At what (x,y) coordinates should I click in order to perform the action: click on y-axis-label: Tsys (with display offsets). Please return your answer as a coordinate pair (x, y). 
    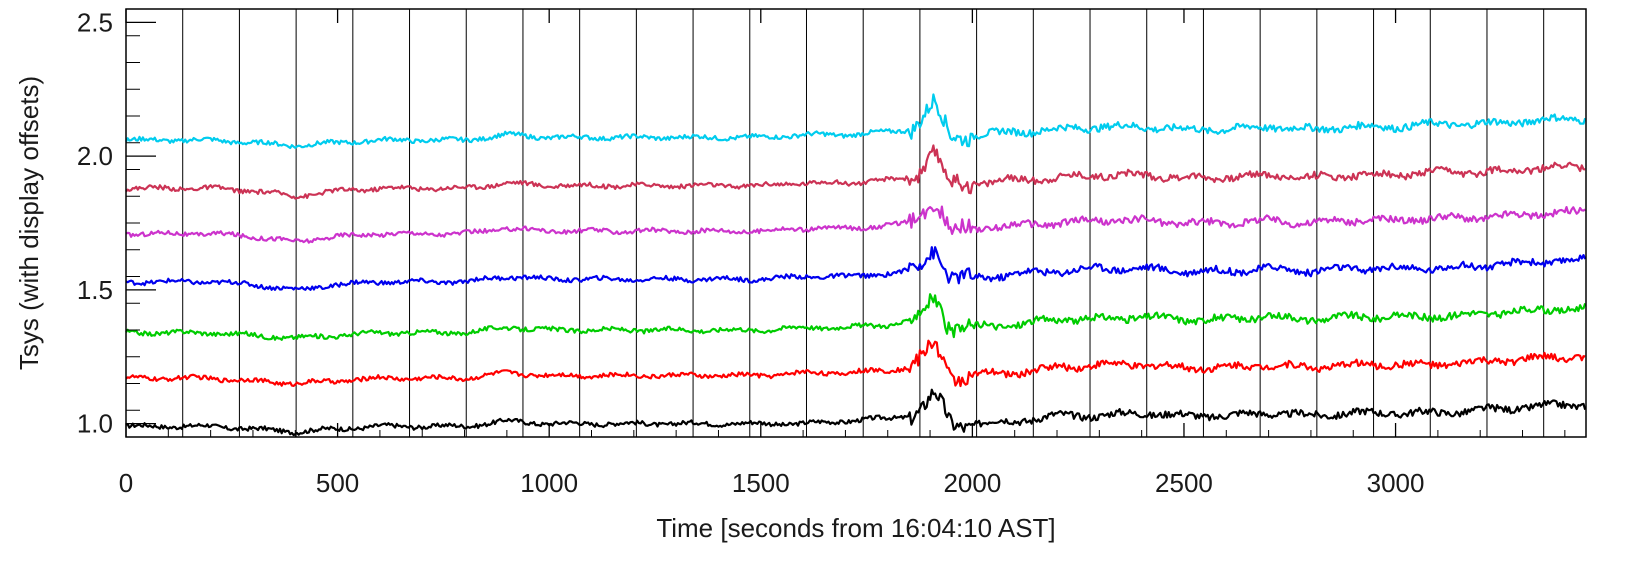
    Looking at the image, I should click on (29, 223).